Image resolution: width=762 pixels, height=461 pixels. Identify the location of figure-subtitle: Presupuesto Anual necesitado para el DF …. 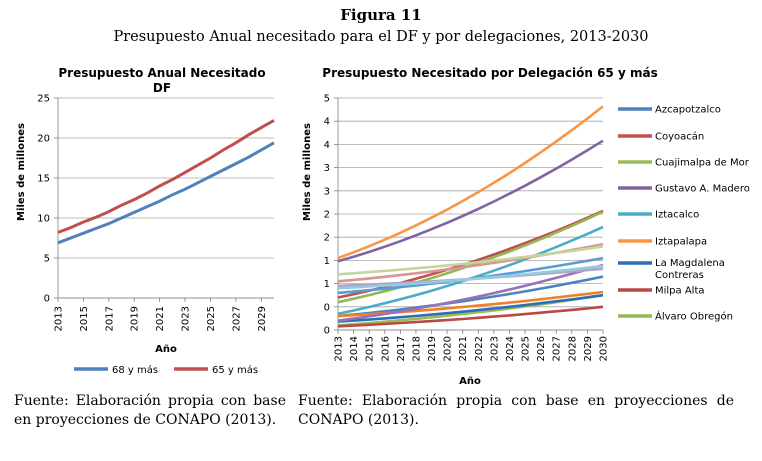
(381, 37).